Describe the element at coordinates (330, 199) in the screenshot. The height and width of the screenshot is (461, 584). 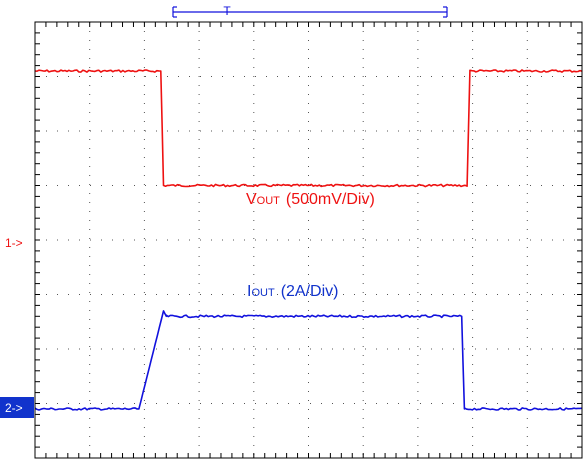
I see `vout-label-scale: (500mV/Div)` at that location.